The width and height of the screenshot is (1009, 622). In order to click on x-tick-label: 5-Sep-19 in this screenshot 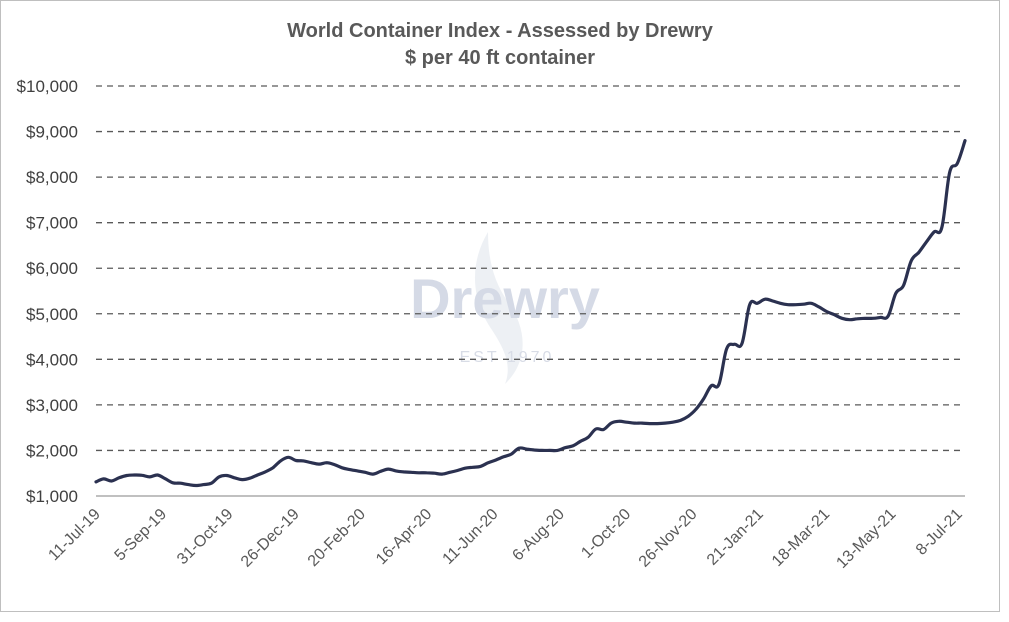, I will do `click(141, 535)`.